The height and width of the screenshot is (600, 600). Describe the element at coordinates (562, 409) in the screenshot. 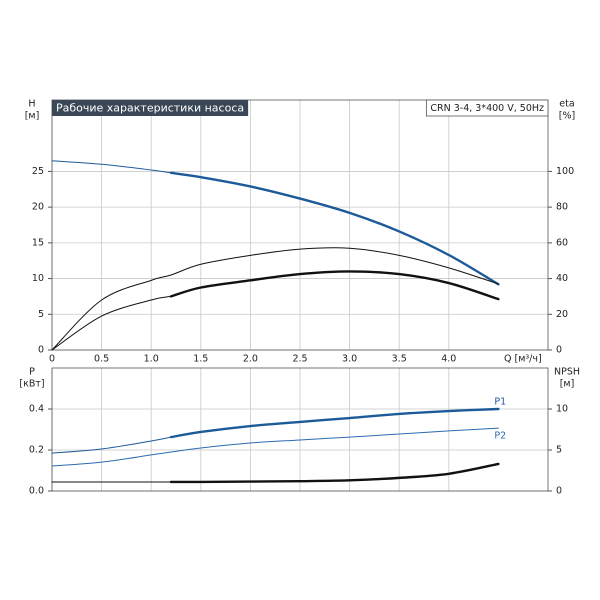

I see `y2-tick-label: 10` at that location.